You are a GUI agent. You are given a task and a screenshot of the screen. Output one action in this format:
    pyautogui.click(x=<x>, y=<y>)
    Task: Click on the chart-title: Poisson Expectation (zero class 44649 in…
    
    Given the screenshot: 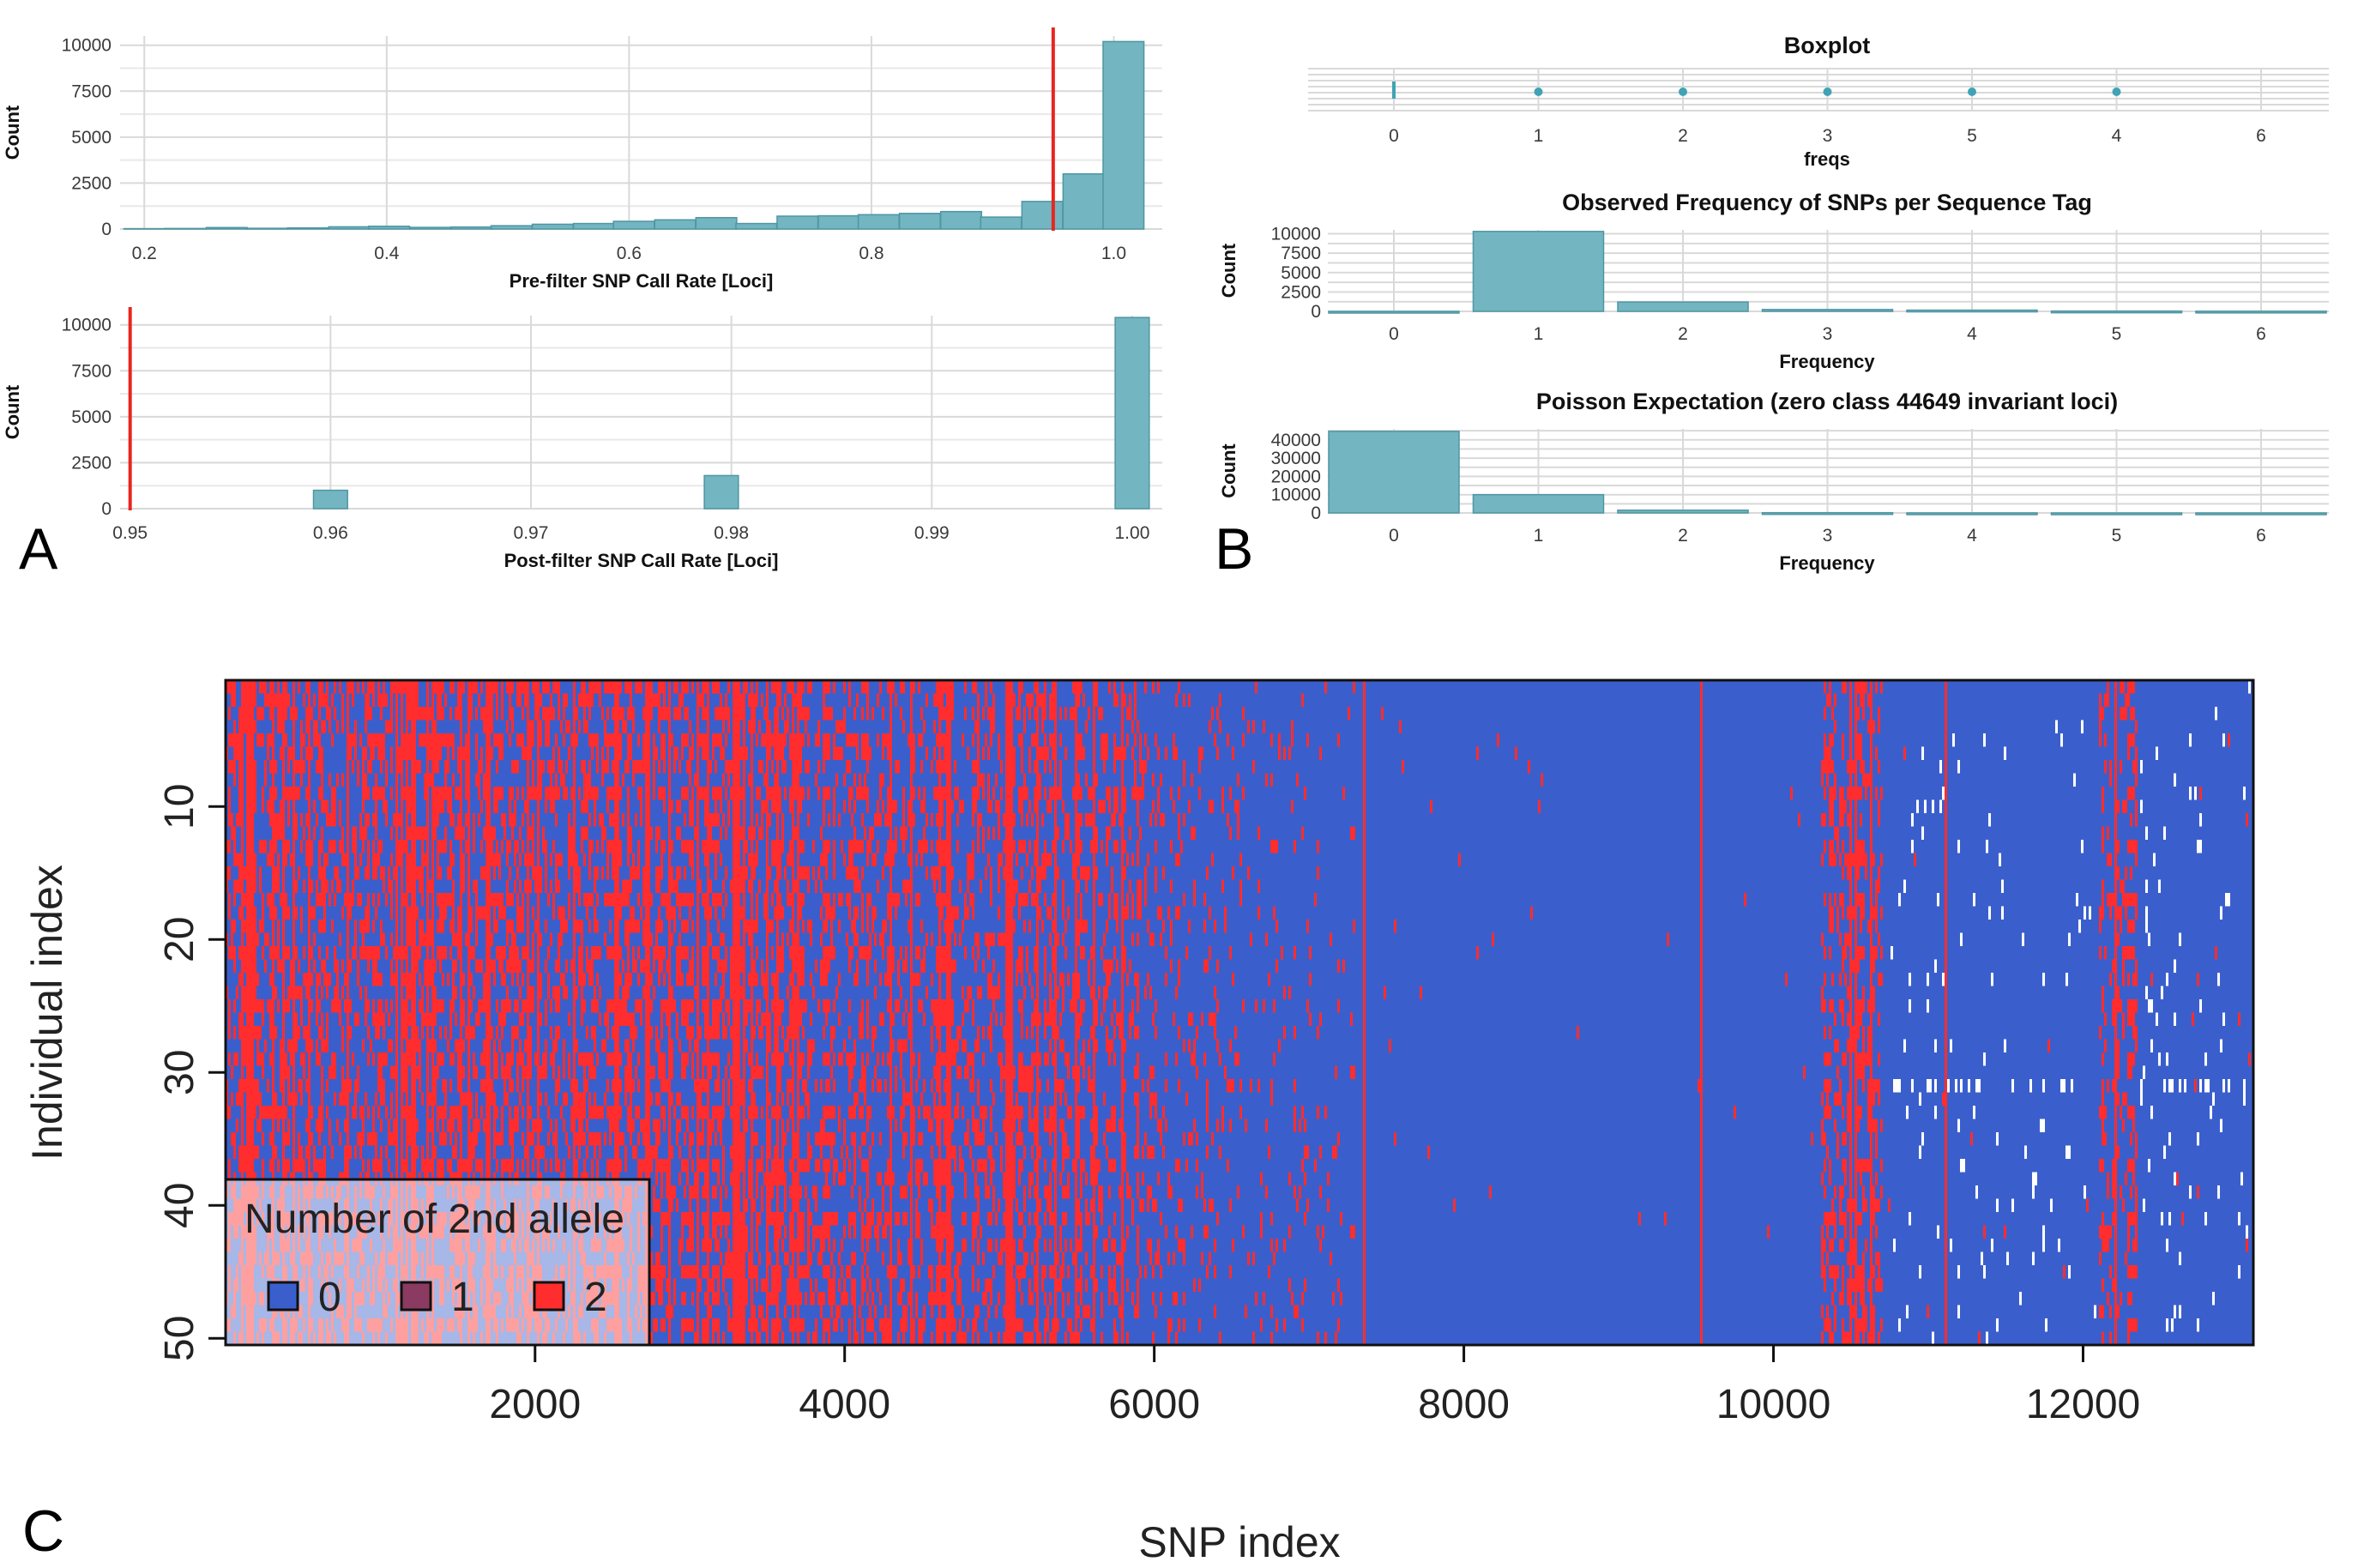 What is the action you would take?
    pyautogui.click(x=1827, y=402)
    